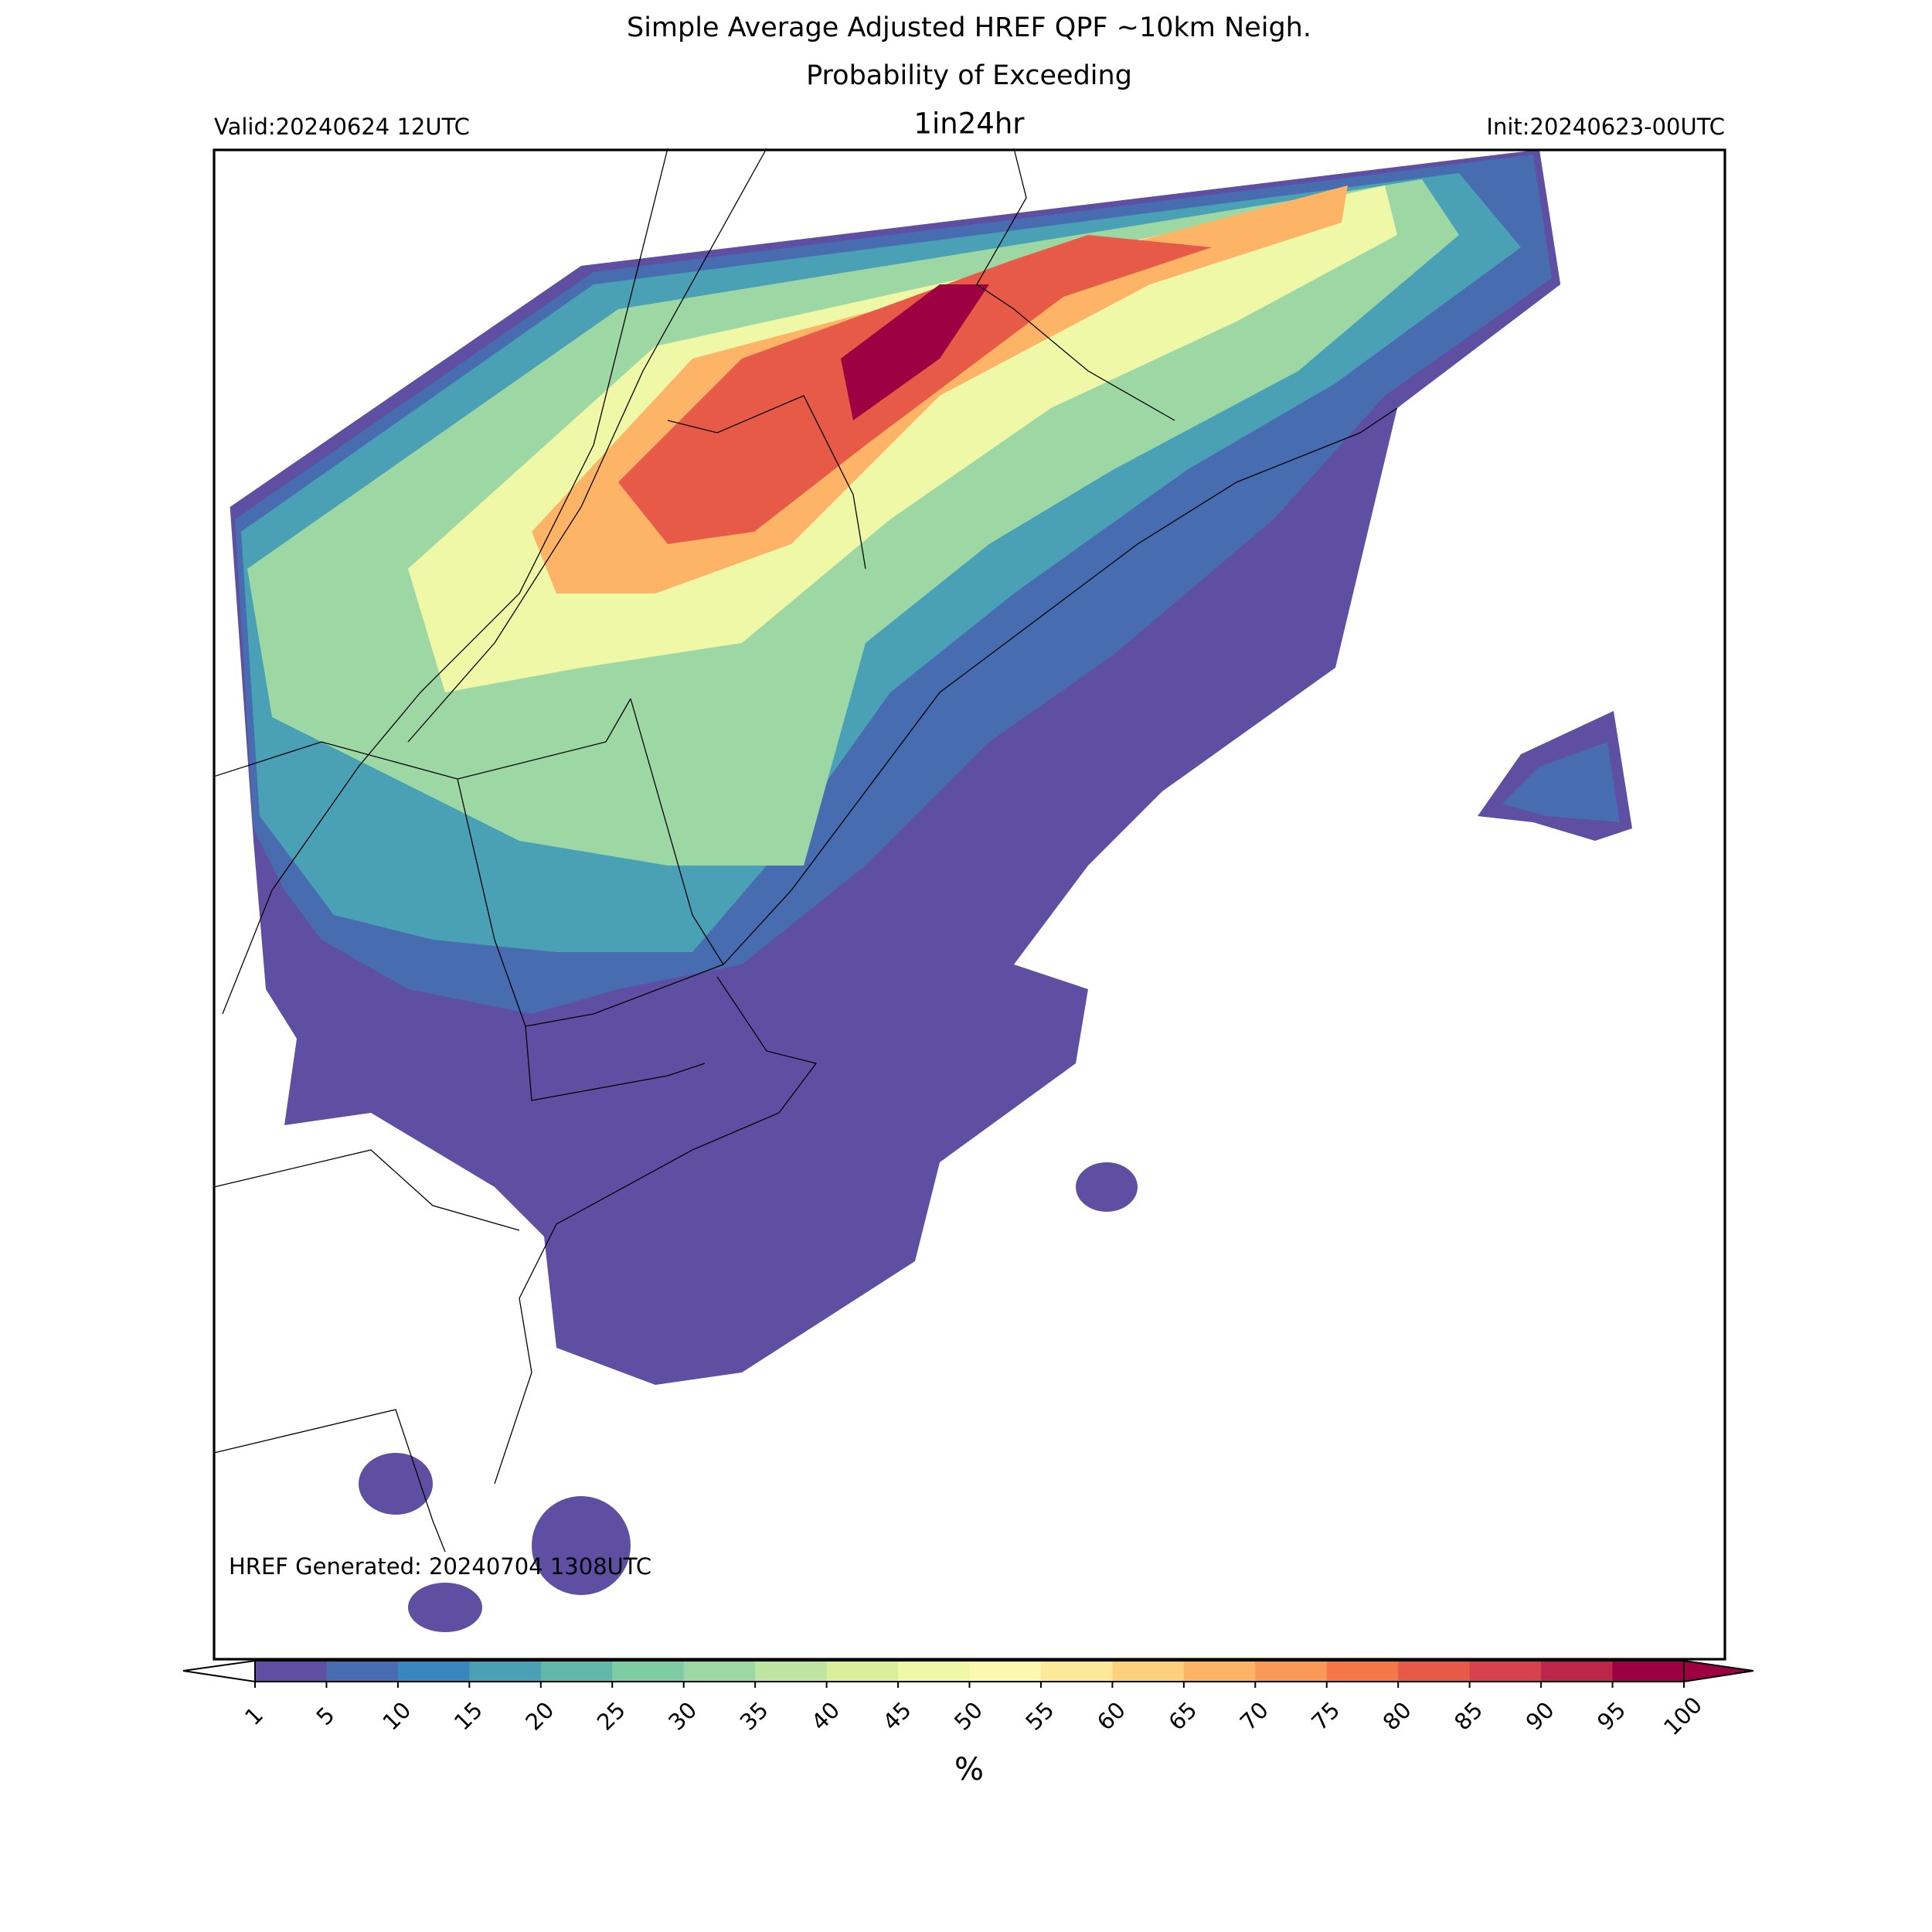 This screenshot has height=1932, width=1932. Describe the element at coordinates (1605, 127) in the screenshot. I see `init-time: Init:20240623-00UTC` at that location.